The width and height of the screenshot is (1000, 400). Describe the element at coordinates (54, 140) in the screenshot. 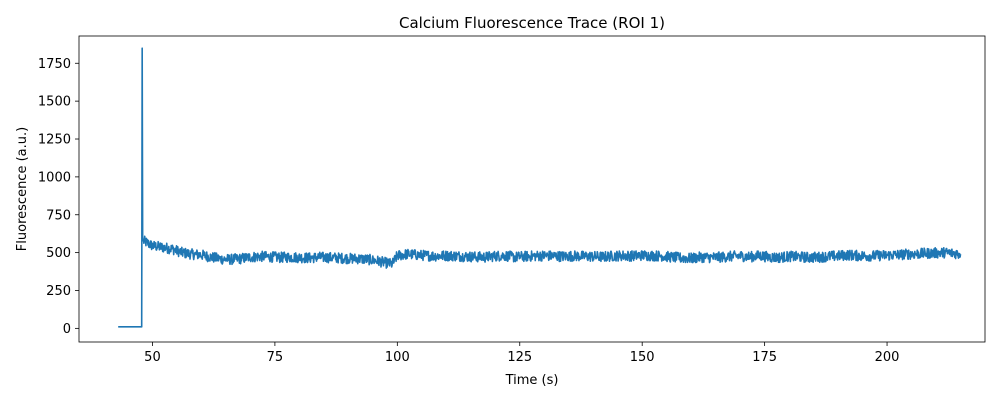

I see `y-tick-label: 1250` at that location.